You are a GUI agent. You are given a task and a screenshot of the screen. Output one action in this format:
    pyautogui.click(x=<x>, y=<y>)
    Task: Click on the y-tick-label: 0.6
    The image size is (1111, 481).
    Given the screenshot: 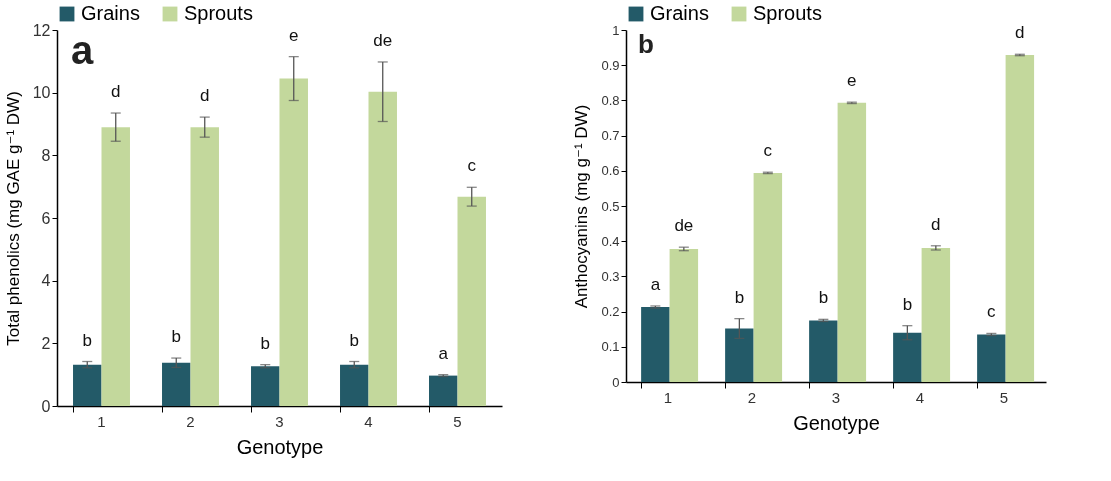 What is the action you would take?
    pyautogui.click(x=610, y=171)
    